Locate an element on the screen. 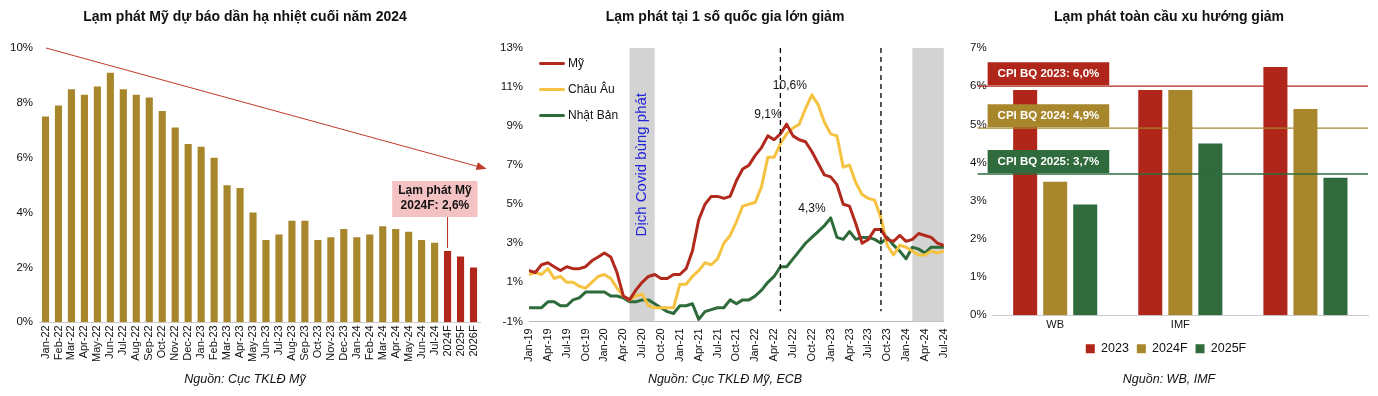 The height and width of the screenshot is (396, 1378). chart-title: Lạm phát tại 1 số quốc gia lớn giảm is located at coordinates (725, 16).